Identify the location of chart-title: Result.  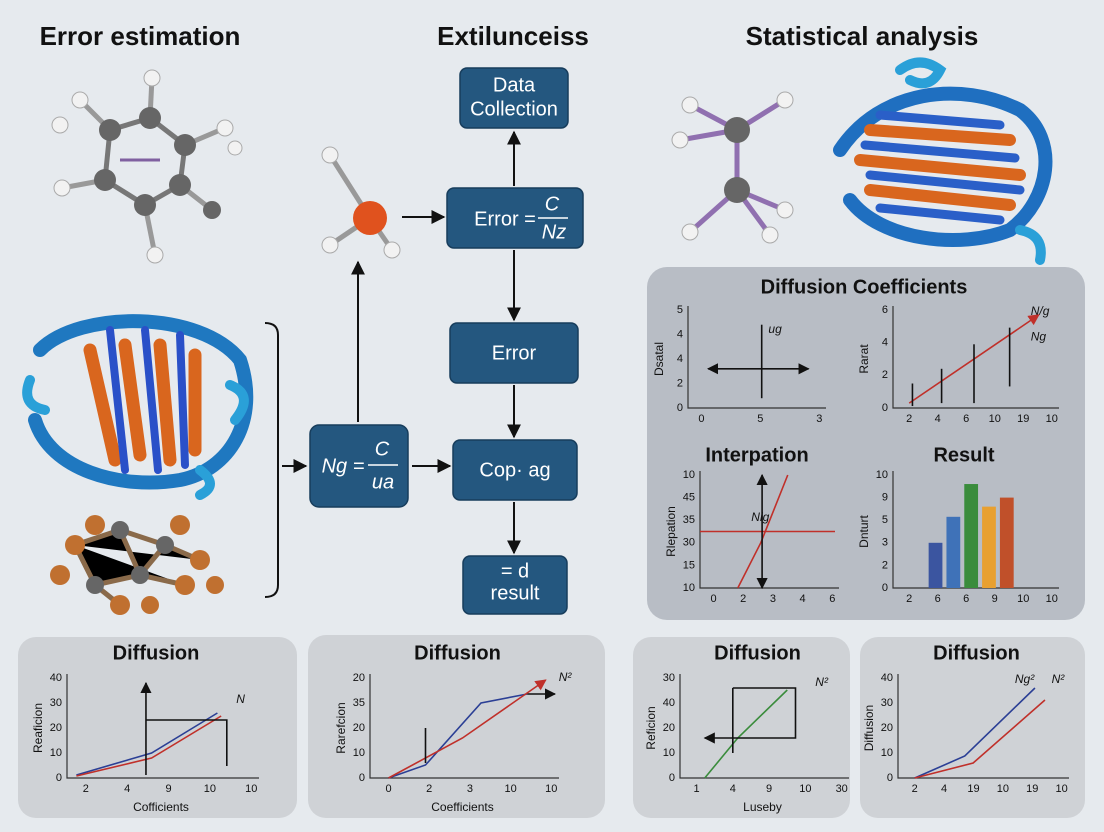
(963, 455).